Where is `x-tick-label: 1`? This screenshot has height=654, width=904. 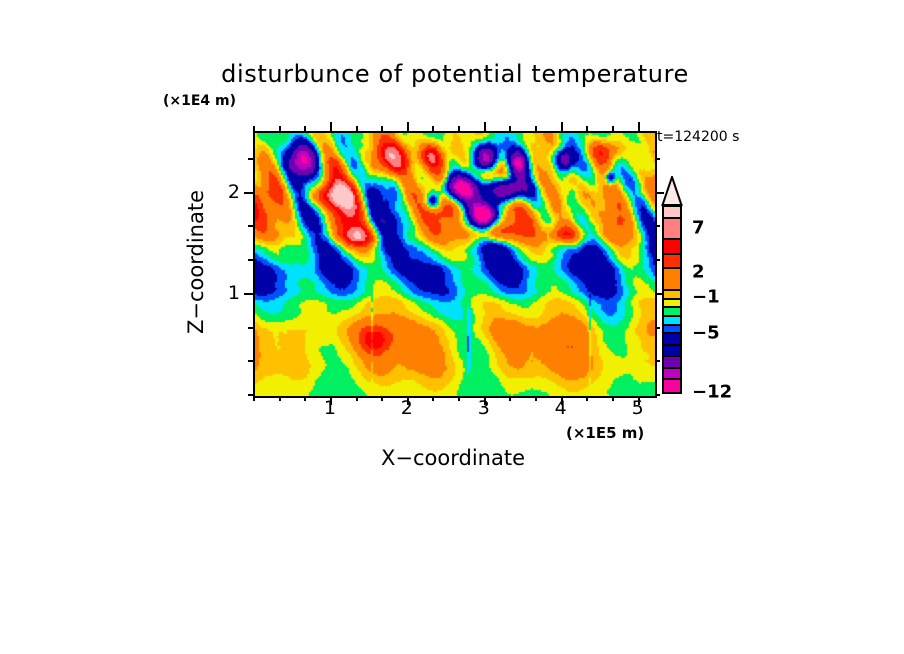 x-tick-label: 1 is located at coordinates (329, 408).